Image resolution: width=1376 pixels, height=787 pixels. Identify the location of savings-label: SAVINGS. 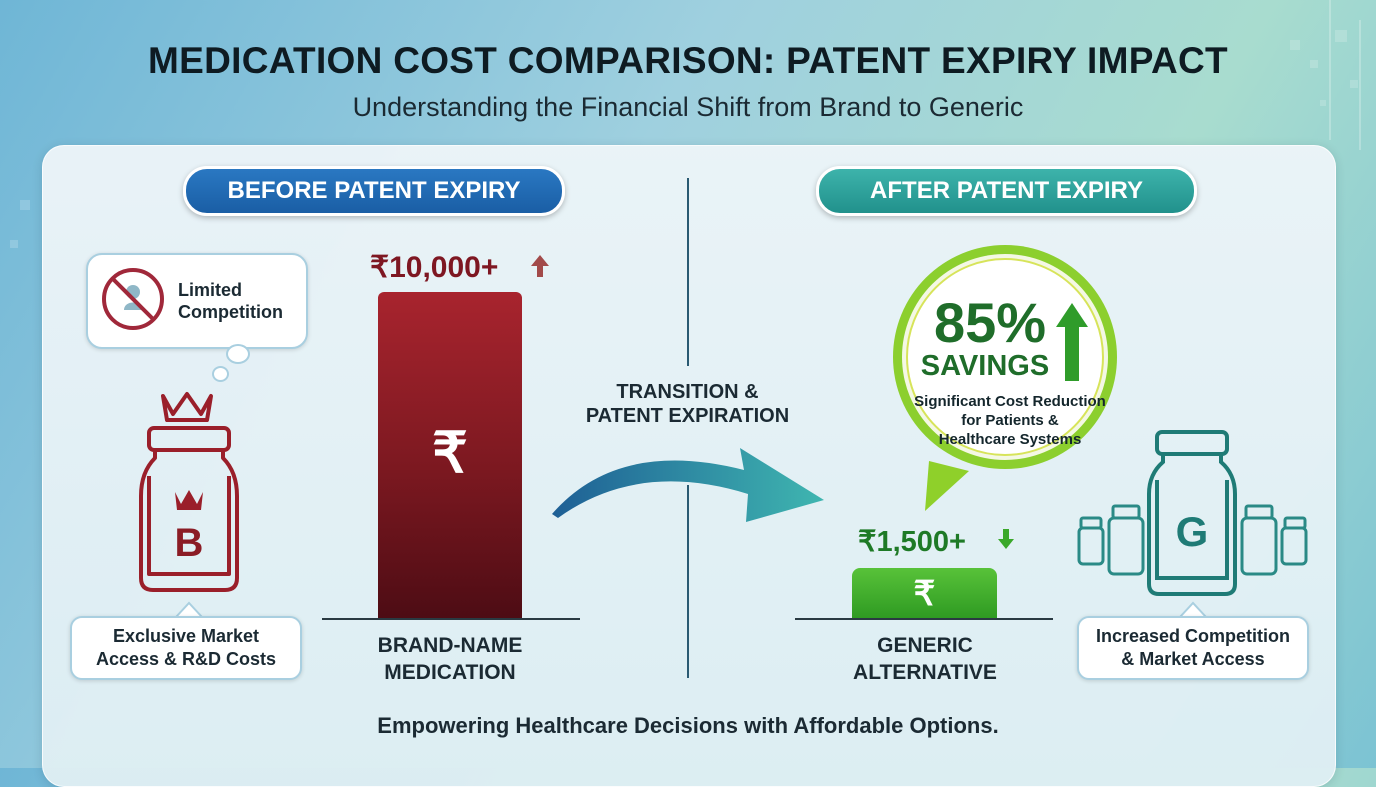
(985, 366).